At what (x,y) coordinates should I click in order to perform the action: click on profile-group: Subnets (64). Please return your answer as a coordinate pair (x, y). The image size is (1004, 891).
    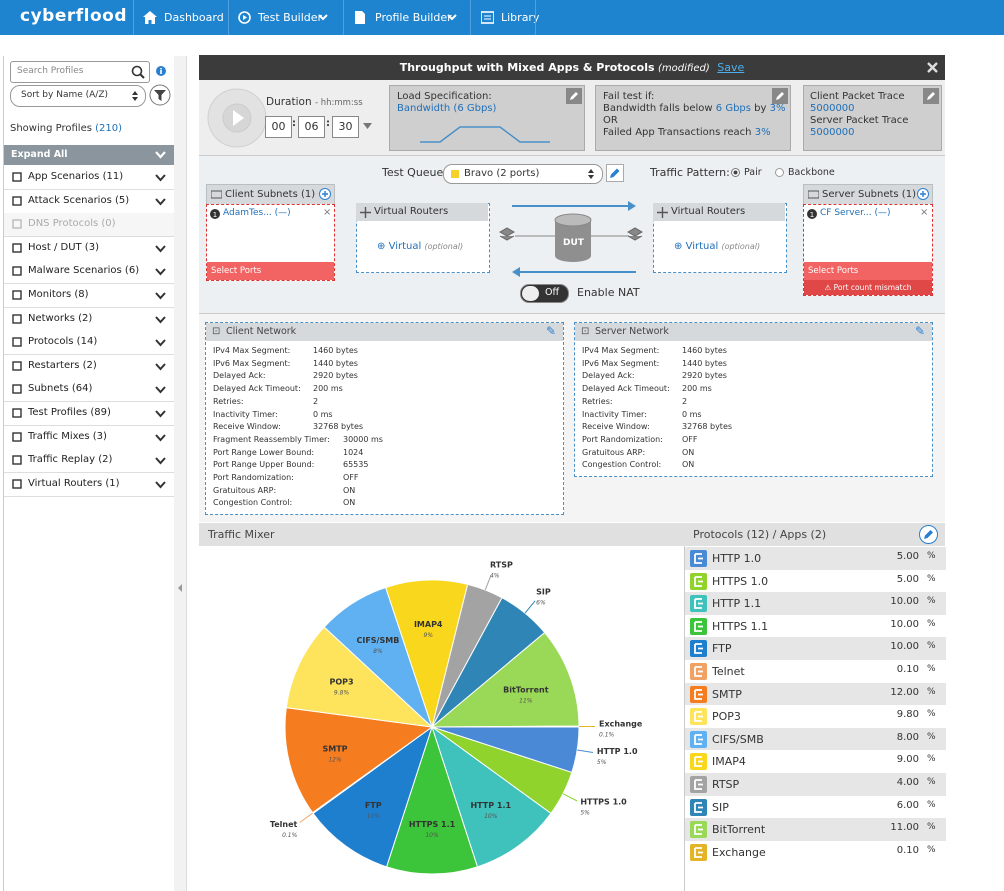
    Looking at the image, I should click on (89, 390).